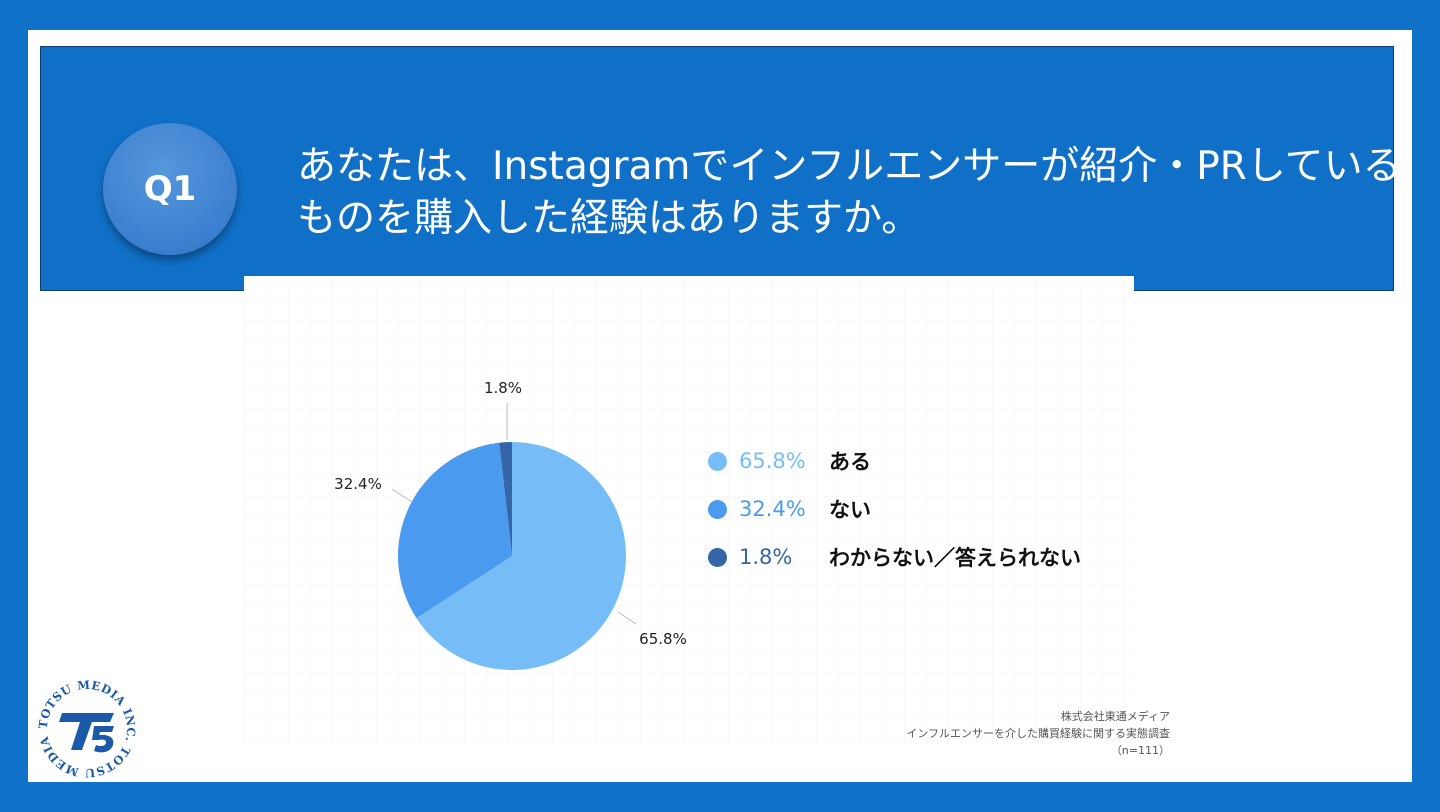  I want to click on legend-label: わからない／答えられない, so click(955, 558).